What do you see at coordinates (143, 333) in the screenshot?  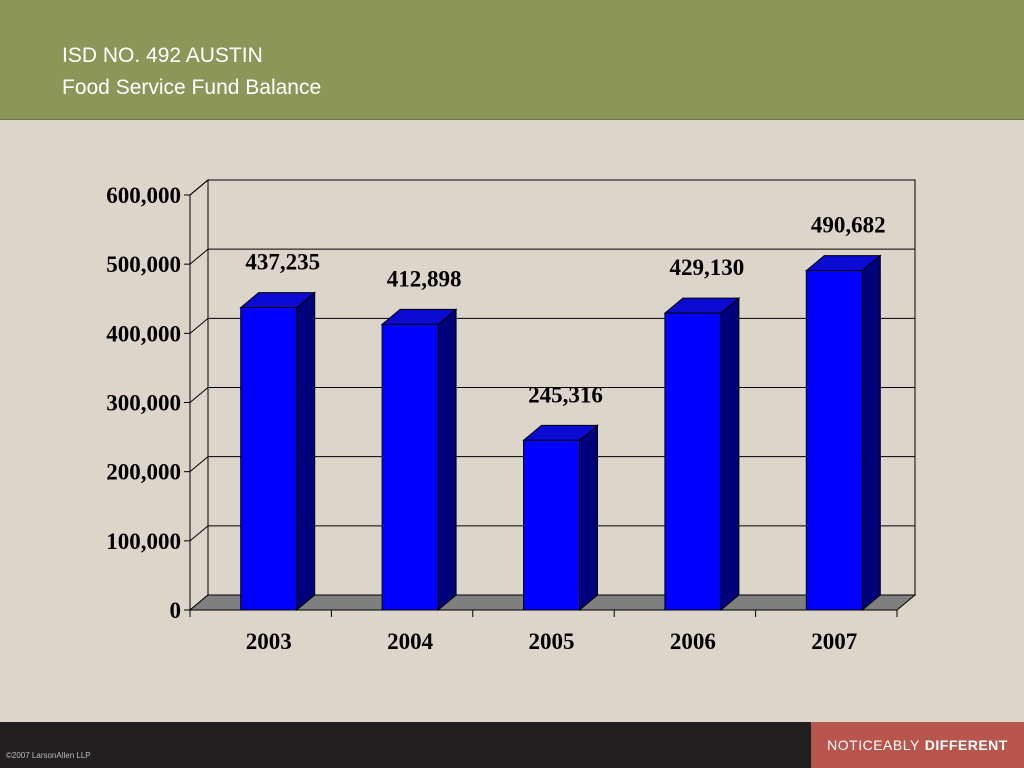 I see `y-tick-label: 400,000` at bounding box center [143, 333].